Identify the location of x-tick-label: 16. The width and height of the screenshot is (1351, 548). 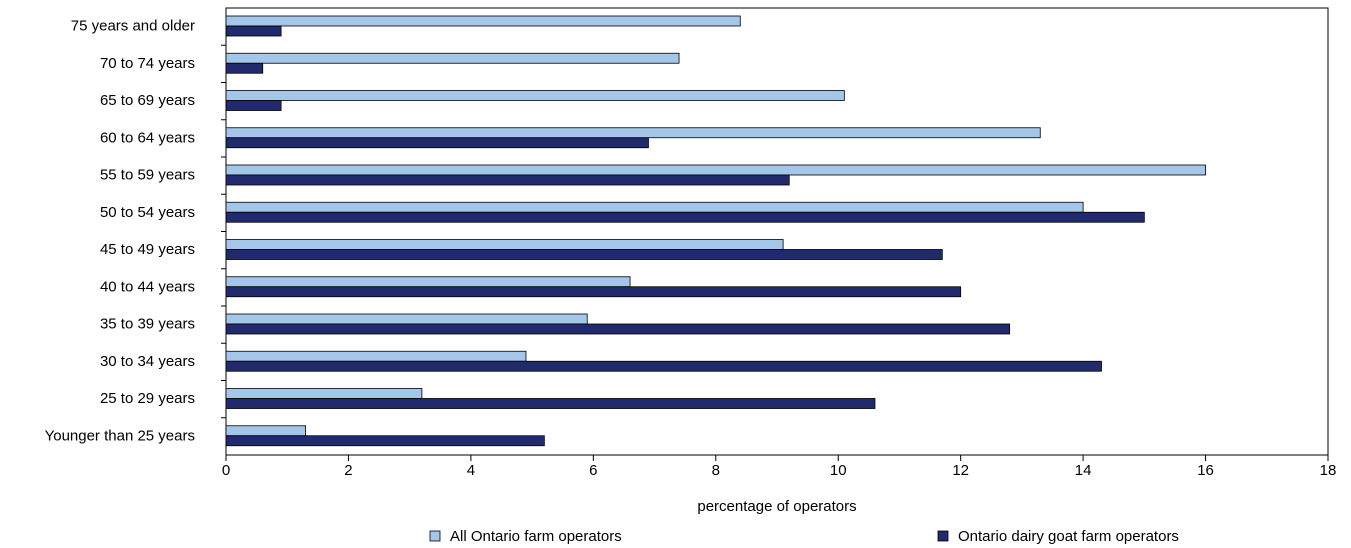
(1205, 470).